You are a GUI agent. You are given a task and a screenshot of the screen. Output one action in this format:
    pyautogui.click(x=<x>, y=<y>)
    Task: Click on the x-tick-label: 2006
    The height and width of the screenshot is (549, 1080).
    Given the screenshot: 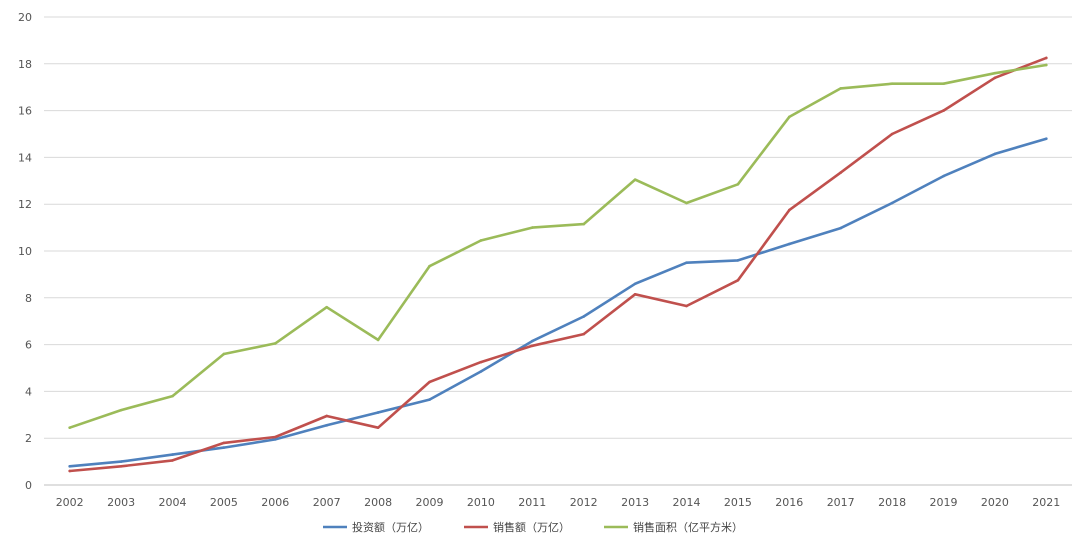 What is the action you would take?
    pyautogui.click(x=275, y=502)
    